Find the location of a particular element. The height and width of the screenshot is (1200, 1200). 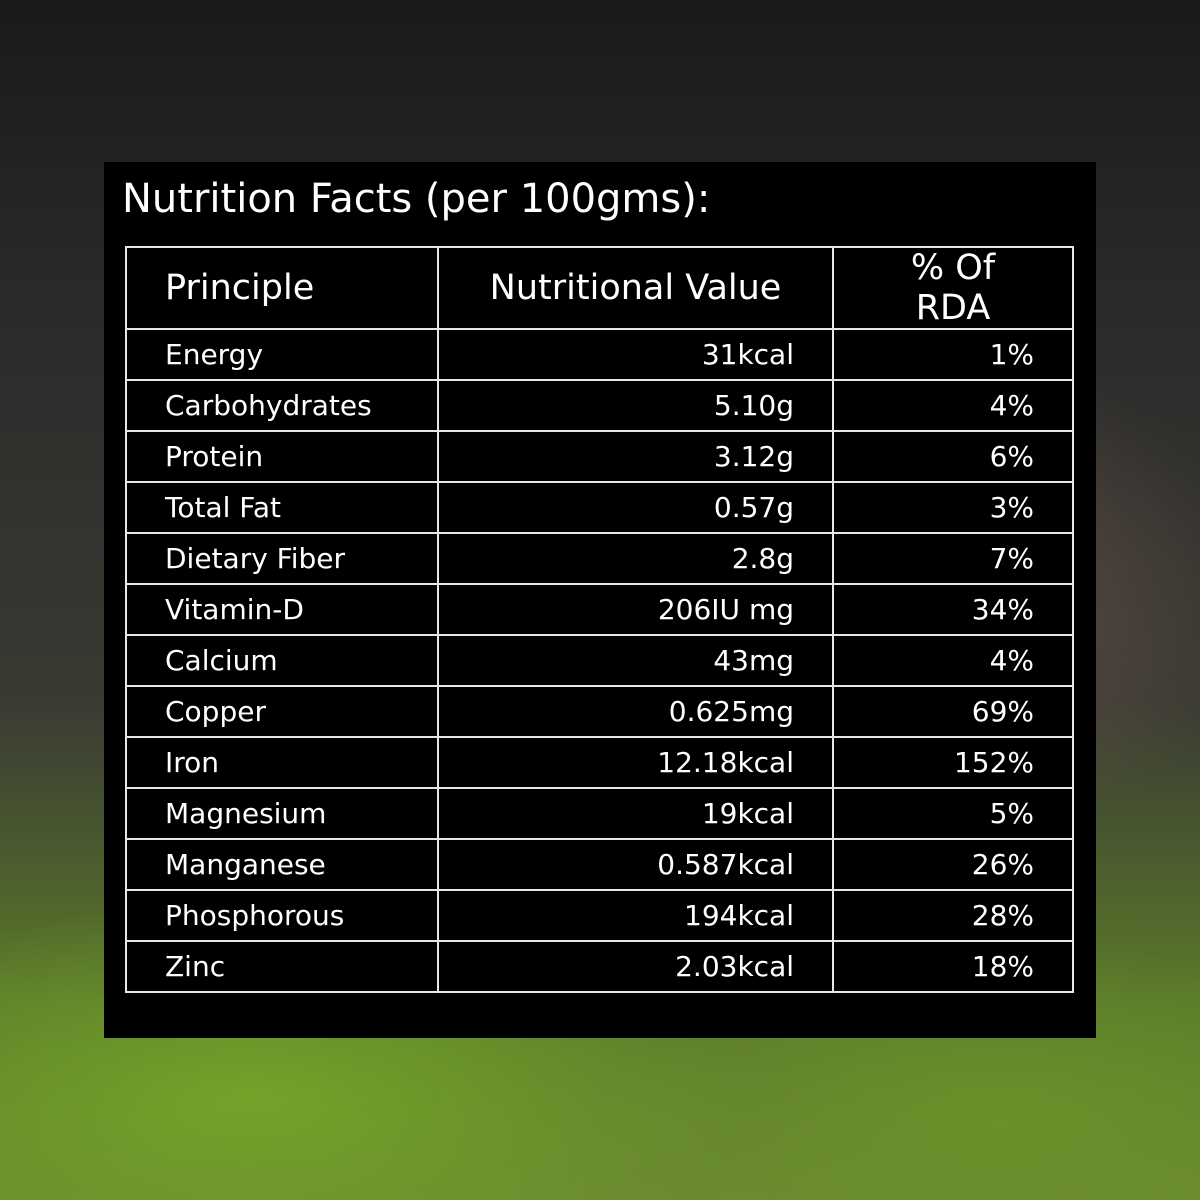

table-cell: 1% is located at coordinates (953, 354).